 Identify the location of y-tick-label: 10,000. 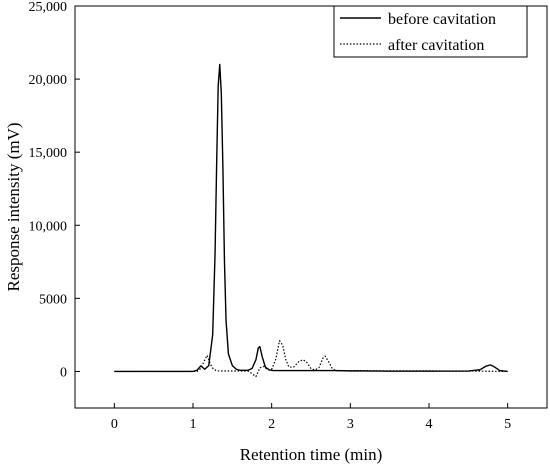
(48, 226).